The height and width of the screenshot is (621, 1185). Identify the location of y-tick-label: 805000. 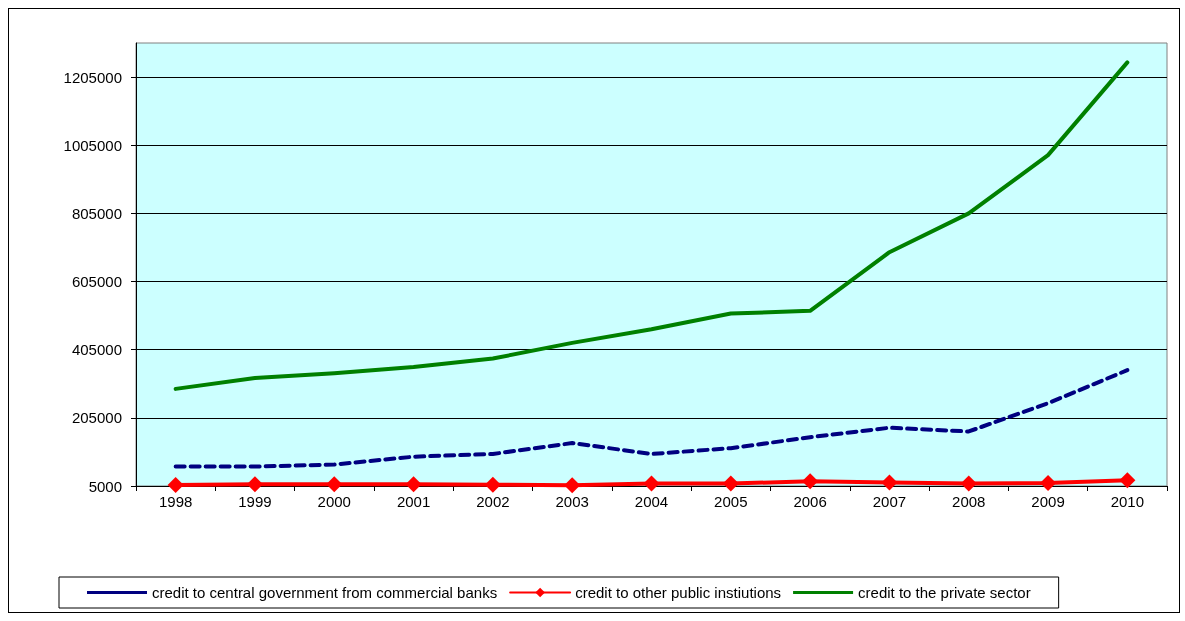
(96, 213).